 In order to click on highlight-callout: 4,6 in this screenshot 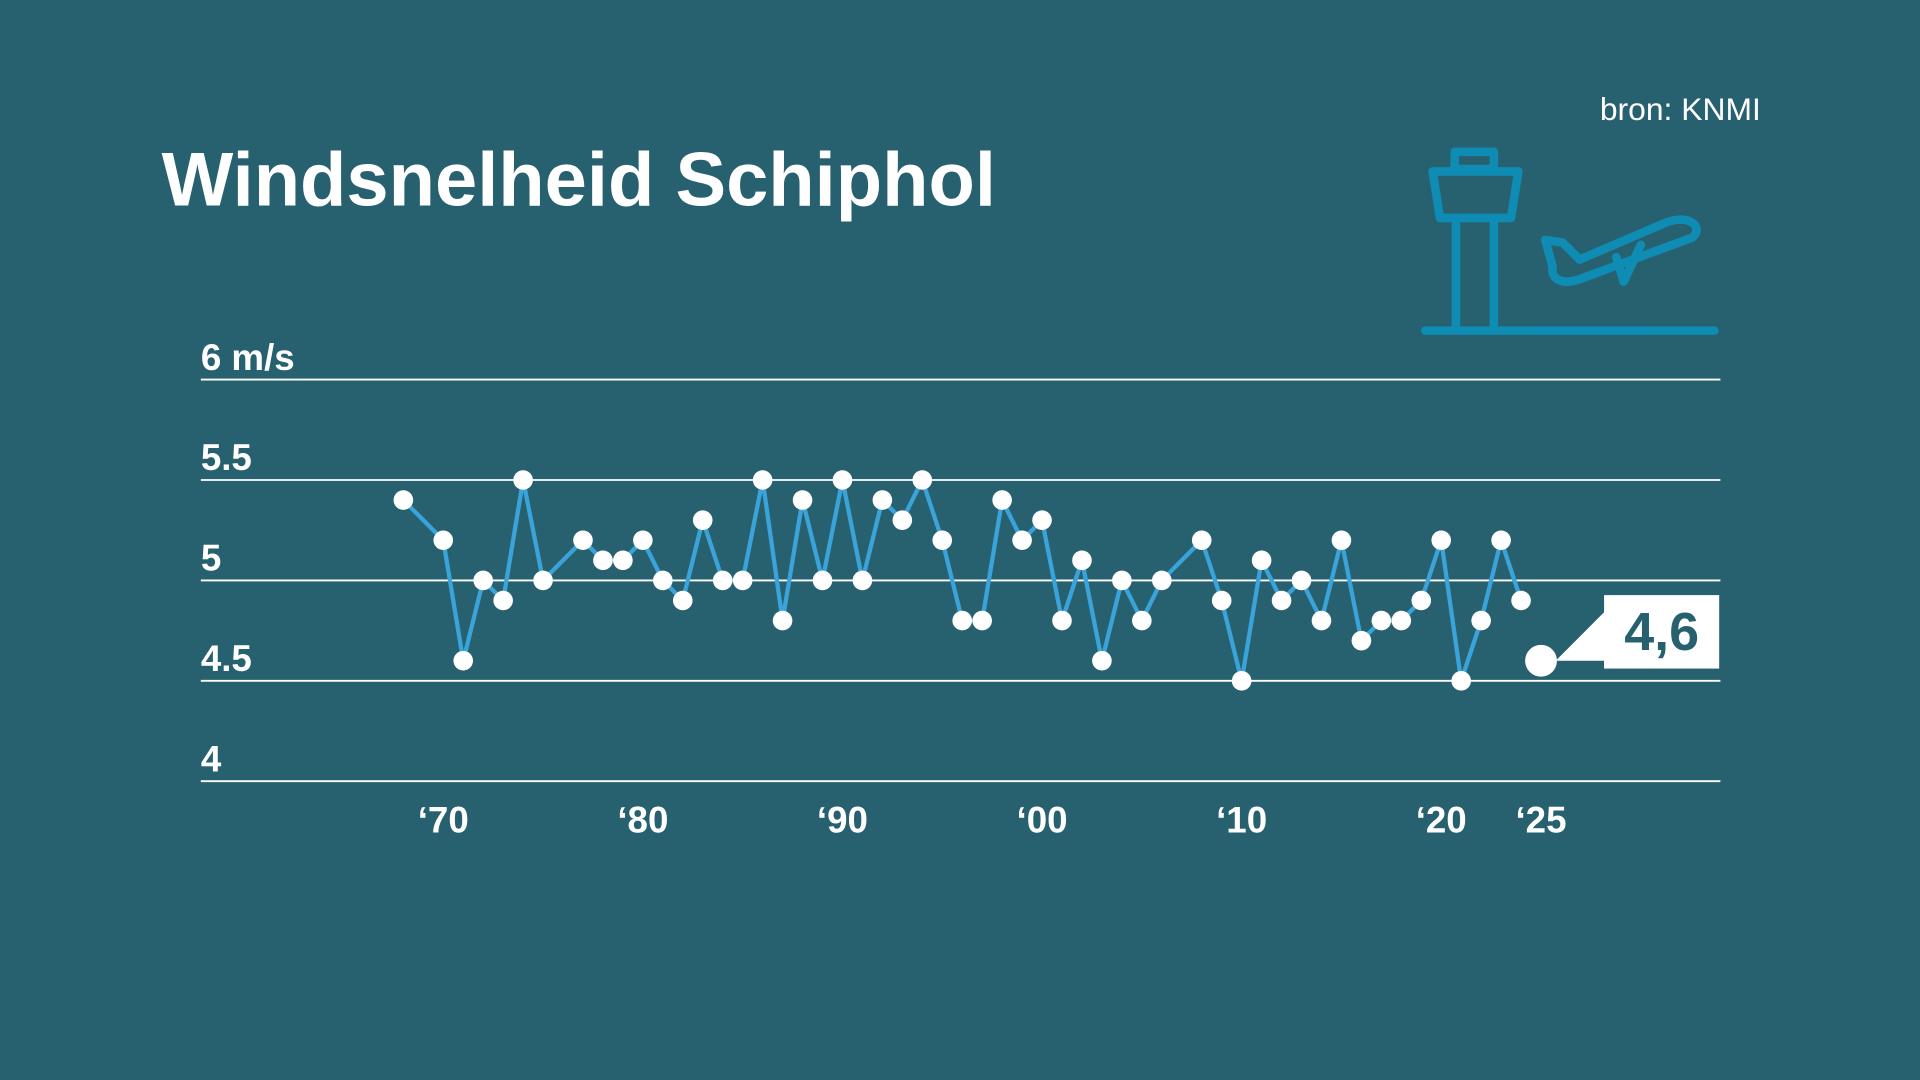, I will do `click(1622, 636)`.